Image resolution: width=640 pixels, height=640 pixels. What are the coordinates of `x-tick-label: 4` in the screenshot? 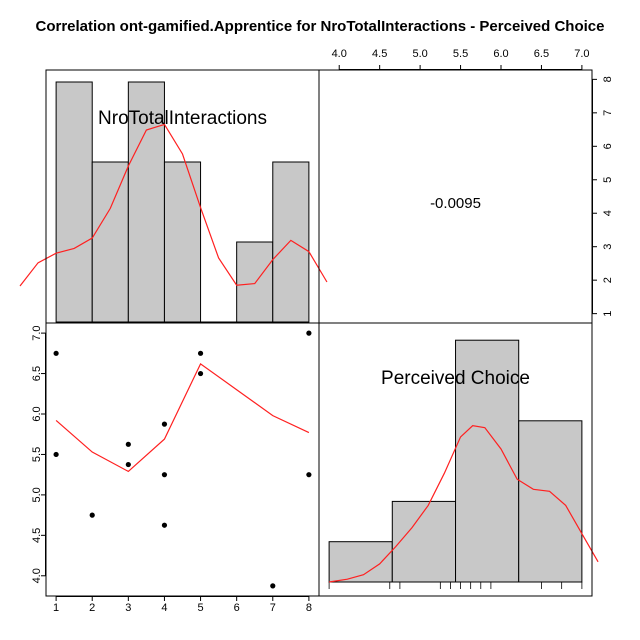 It's located at (164, 608).